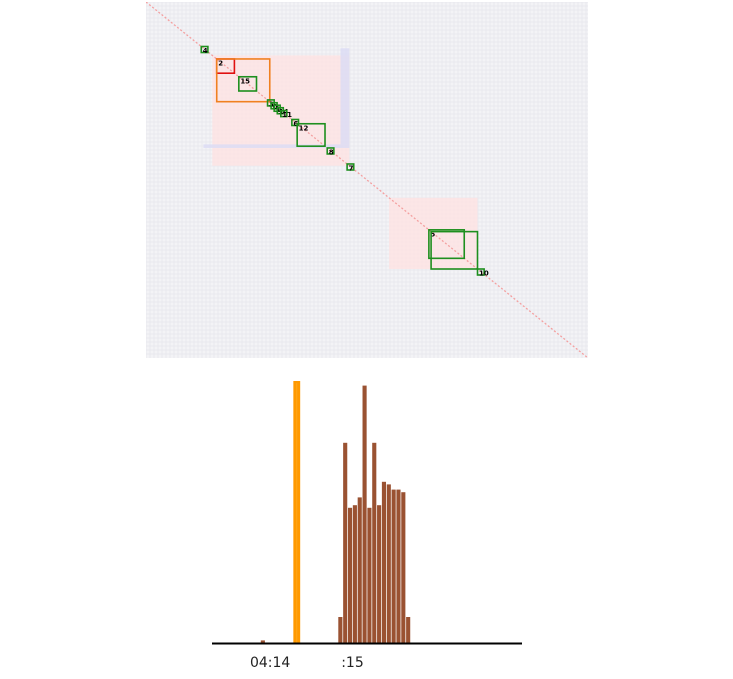  I want to click on cluster-label: 6, so click(295, 124).